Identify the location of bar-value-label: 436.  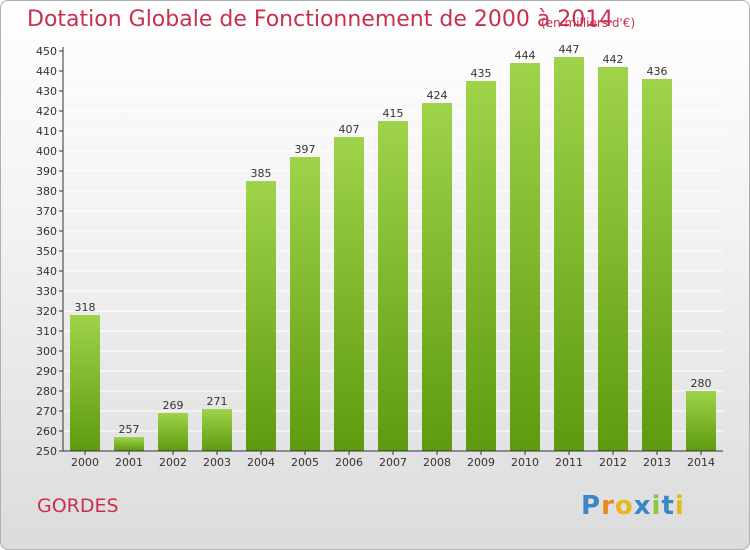
(657, 71).